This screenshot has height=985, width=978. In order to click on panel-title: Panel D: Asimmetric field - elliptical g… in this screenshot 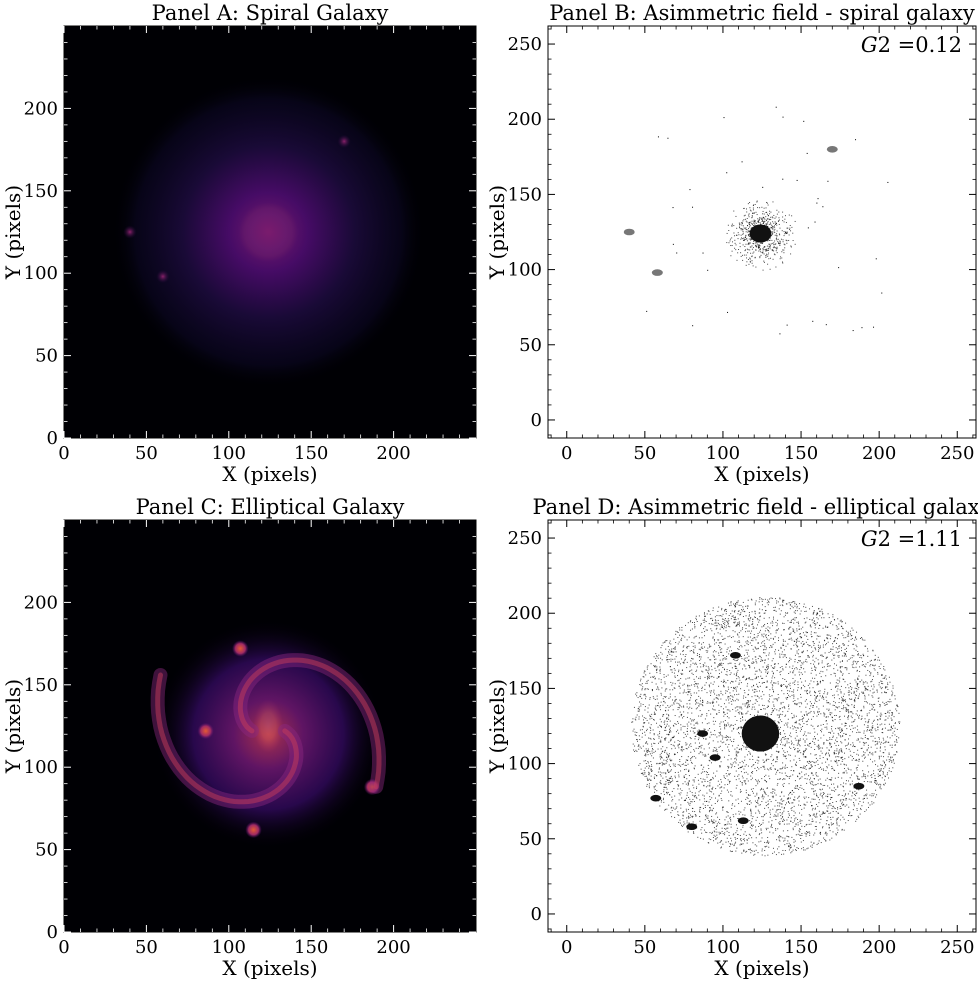, I will do `click(755, 507)`.